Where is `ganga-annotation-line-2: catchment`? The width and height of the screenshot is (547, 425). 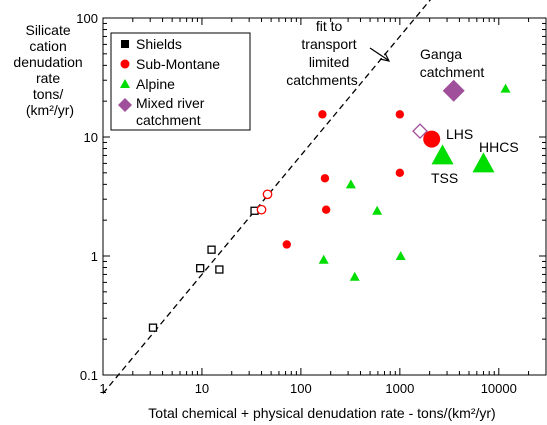 ganga-annotation-line-2: catchment is located at coordinates (452, 72).